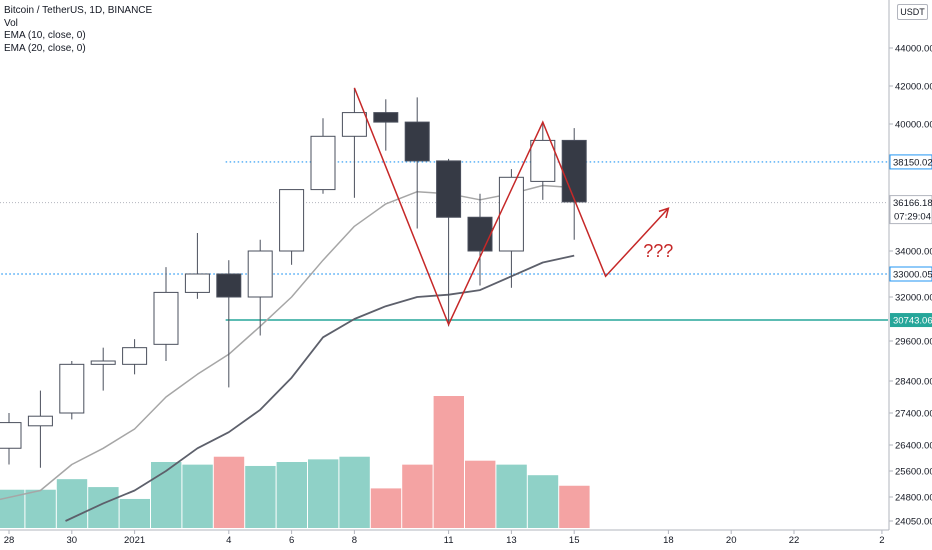 The image size is (932, 550). I want to click on y-tick-label-1: 24800.00, so click(913, 498).